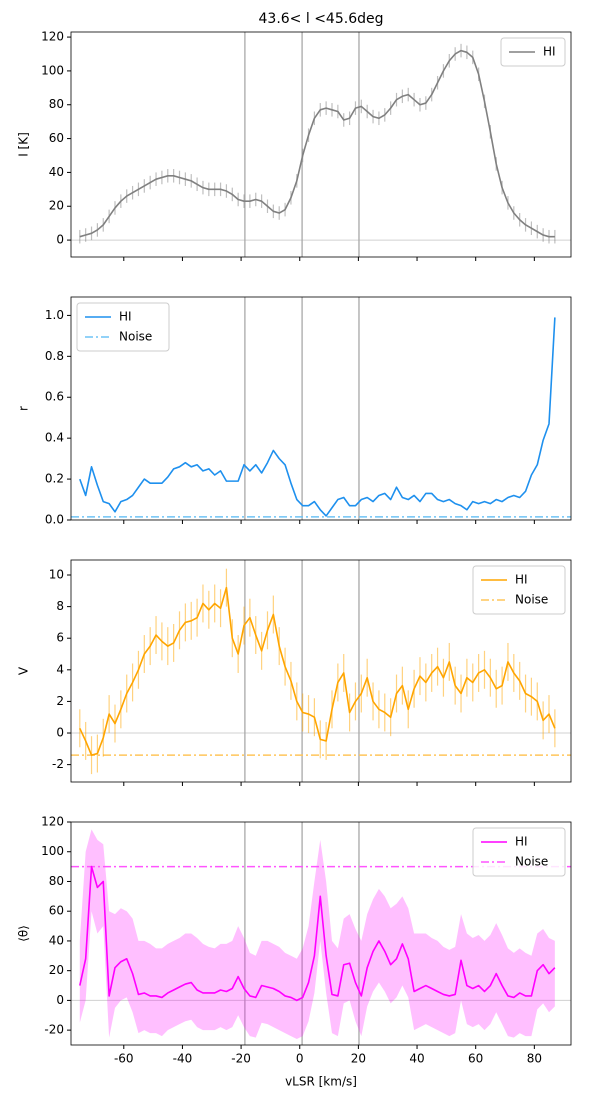 Image resolution: width=600 pixels, height=1100 pixels. What do you see at coordinates (358, 1059) in the screenshot?
I see `x-tick-label: 20` at bounding box center [358, 1059].